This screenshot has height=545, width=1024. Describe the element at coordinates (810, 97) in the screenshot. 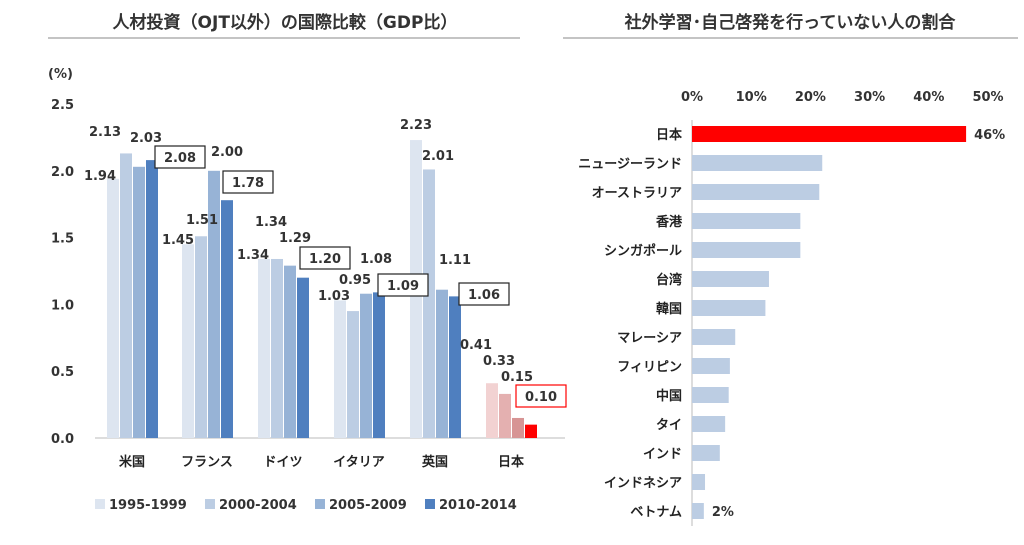

I see `right-x-tick: 20%` at that location.